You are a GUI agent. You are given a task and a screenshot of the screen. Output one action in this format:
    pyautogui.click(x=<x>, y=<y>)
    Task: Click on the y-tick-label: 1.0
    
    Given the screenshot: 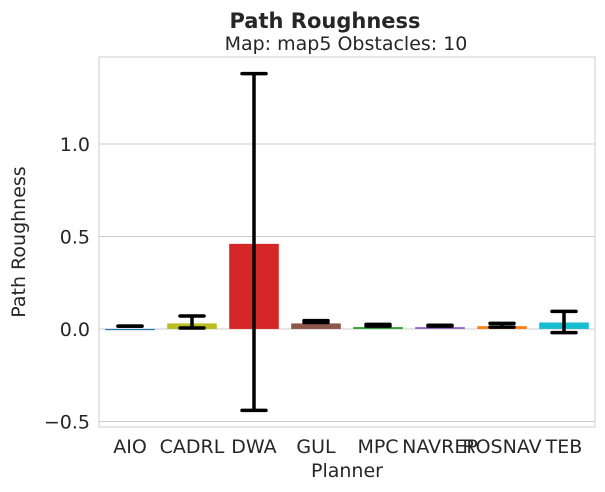 What is the action you would take?
    pyautogui.click(x=75, y=145)
    